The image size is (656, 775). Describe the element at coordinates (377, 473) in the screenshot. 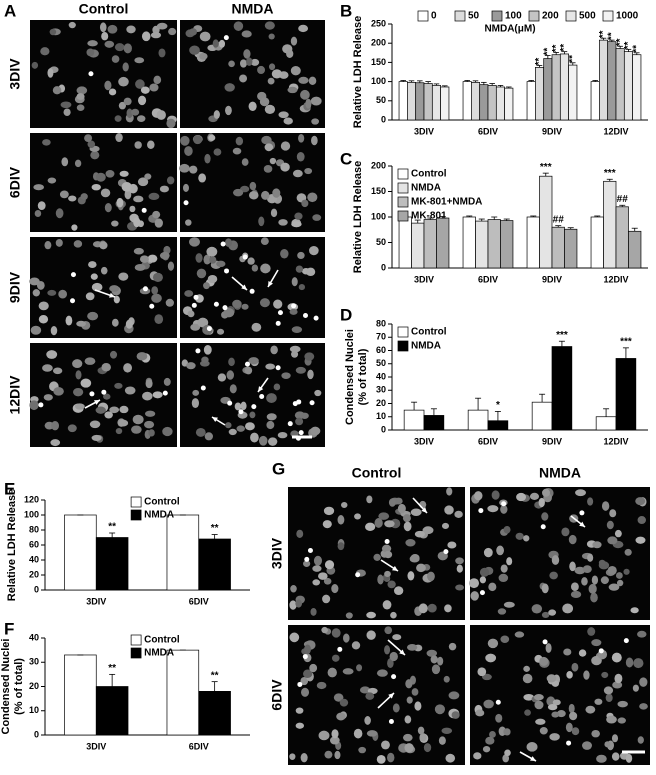

I see `column-header: Control` at that location.